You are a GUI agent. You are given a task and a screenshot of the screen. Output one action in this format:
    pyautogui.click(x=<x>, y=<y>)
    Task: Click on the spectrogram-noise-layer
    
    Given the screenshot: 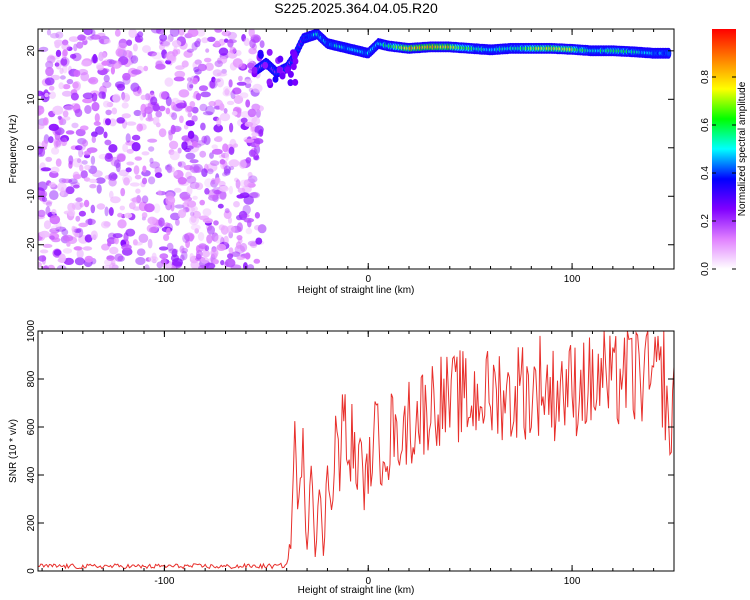 What is the action you would take?
    pyautogui.click(x=152, y=149)
    